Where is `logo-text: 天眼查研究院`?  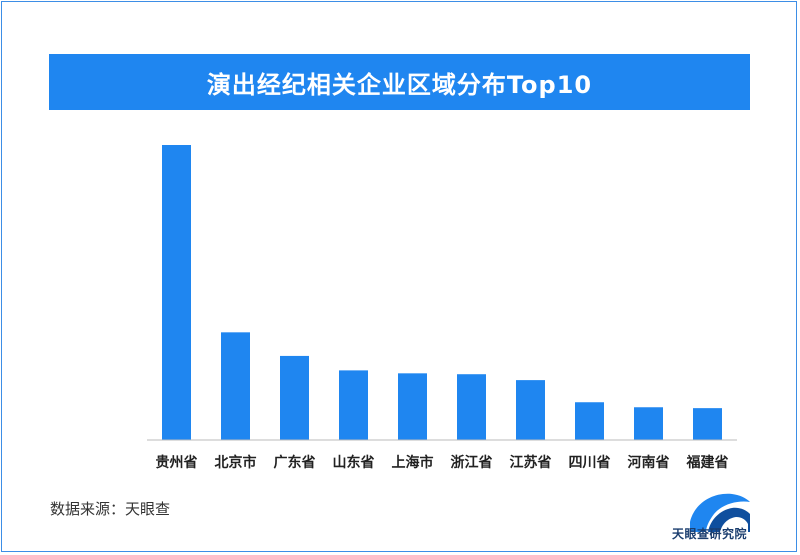 logo-text: 天眼查研究院 is located at coordinates (710, 534).